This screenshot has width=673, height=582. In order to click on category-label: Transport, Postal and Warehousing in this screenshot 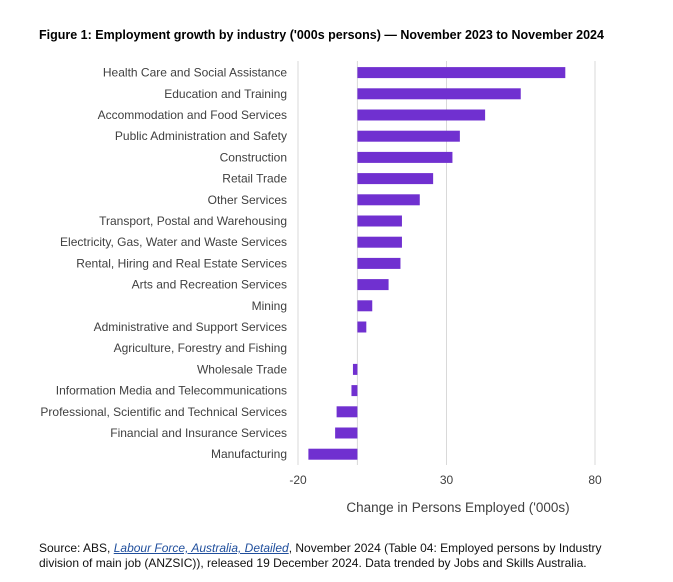, I will do `click(193, 221)`.